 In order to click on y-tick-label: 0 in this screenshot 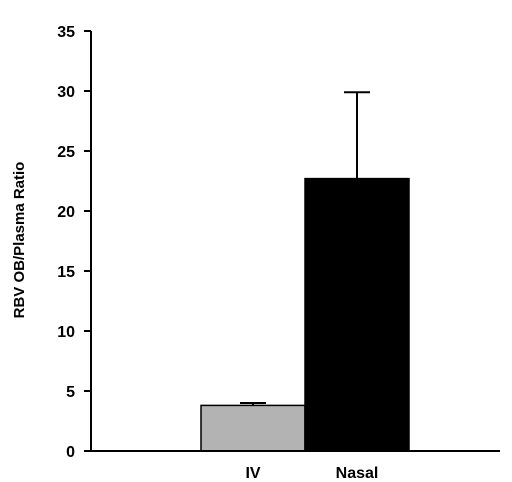, I will do `click(70, 452)`.